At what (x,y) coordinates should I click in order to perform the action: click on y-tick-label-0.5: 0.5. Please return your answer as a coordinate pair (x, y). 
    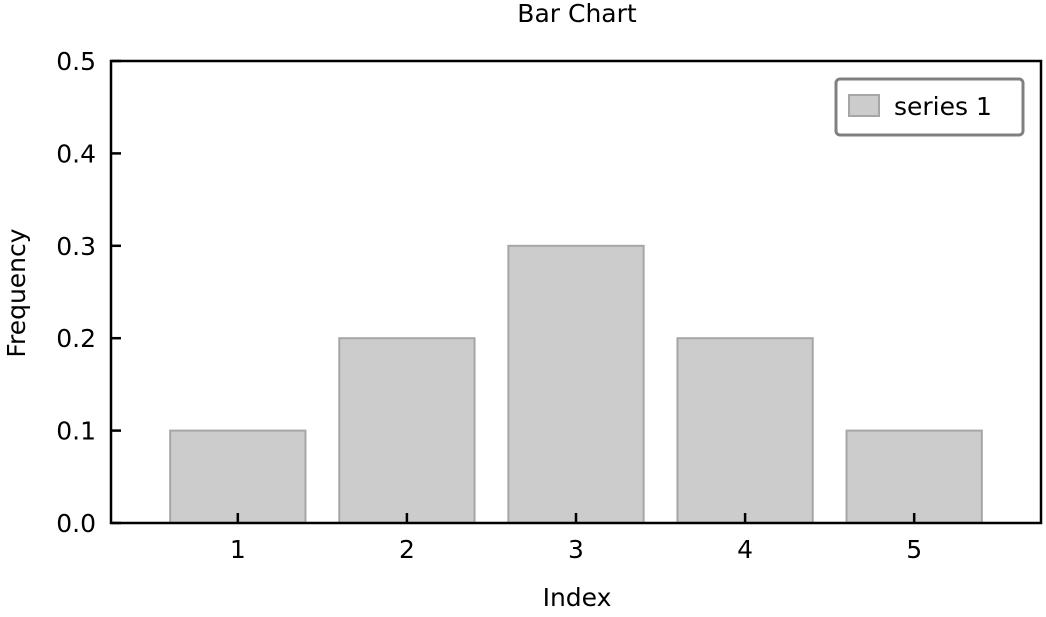
    Looking at the image, I should click on (76, 61).